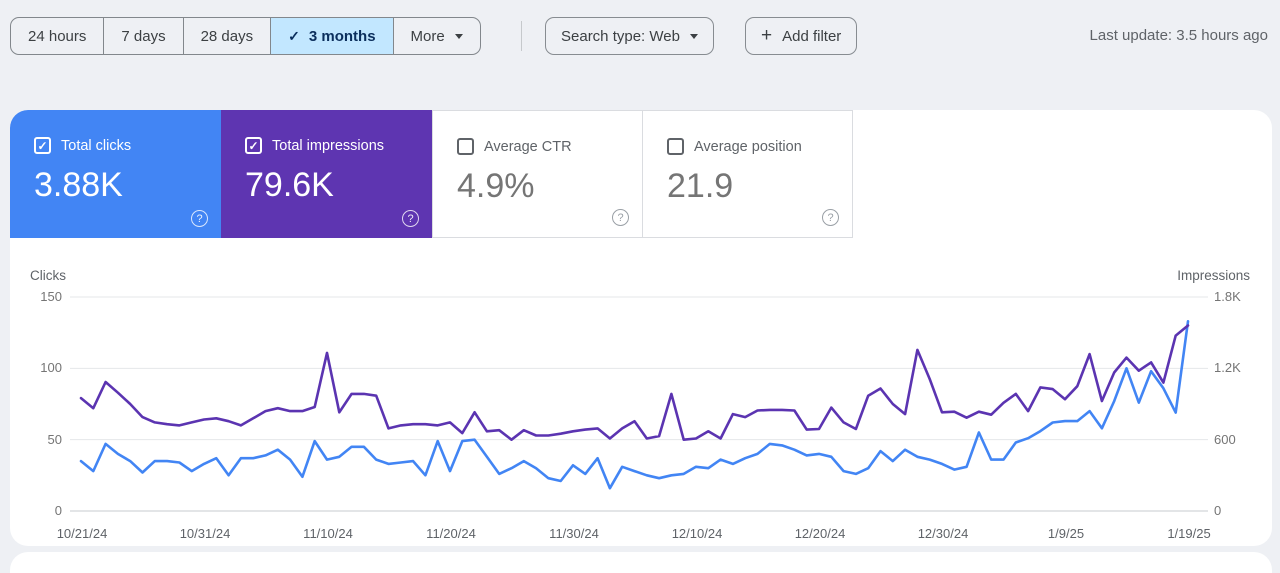 The width and height of the screenshot is (1280, 573). I want to click on date-range-label: 7 days, so click(143, 36).